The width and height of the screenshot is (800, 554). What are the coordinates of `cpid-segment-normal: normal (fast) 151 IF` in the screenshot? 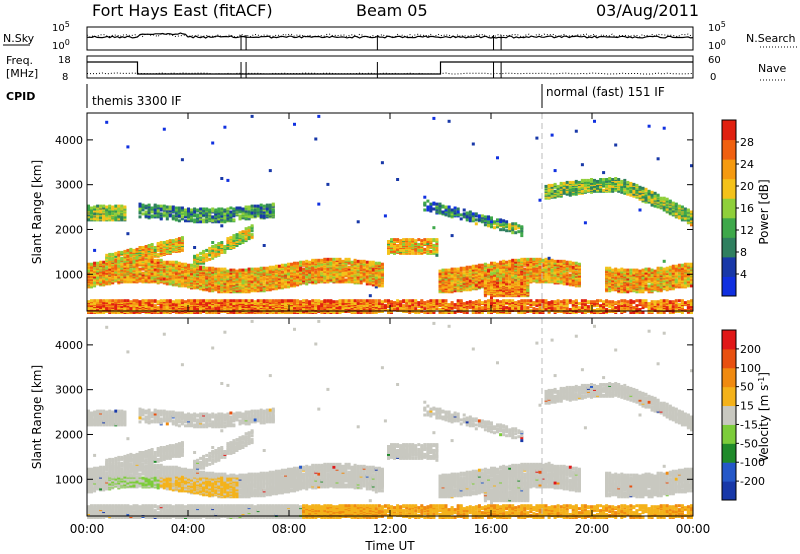 It's located at (605, 92).